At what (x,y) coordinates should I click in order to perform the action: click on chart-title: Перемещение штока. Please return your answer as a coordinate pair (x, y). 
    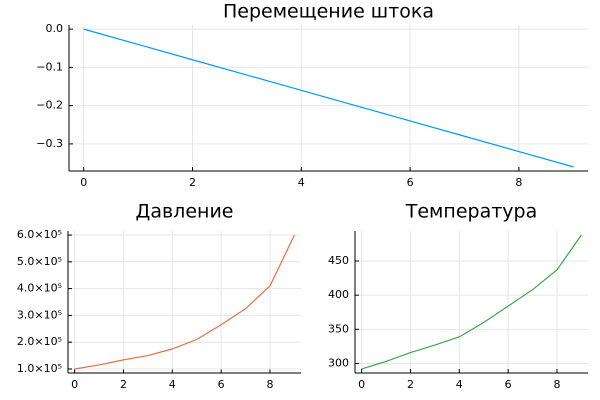
    Looking at the image, I should click on (328, 12).